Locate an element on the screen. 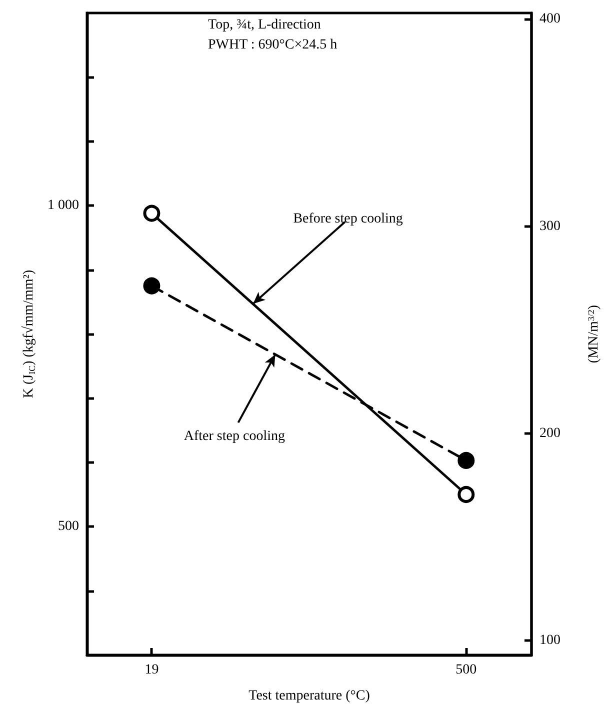  x-axis-title: Test temperature (°C) is located at coordinates (309, 696).